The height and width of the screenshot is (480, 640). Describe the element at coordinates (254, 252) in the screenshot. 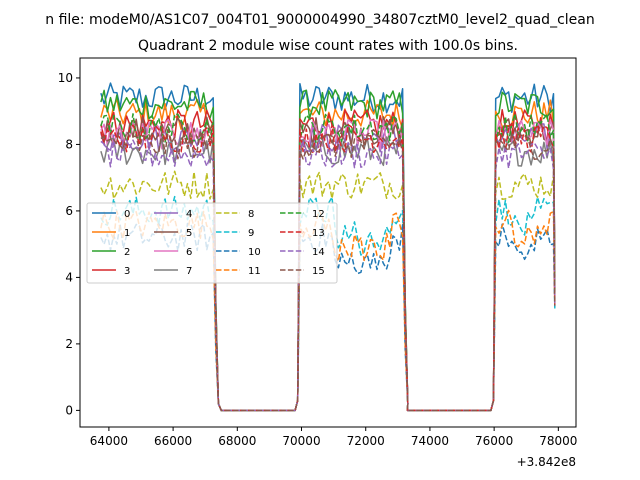

I see `legend-label-10: 10` at that location.